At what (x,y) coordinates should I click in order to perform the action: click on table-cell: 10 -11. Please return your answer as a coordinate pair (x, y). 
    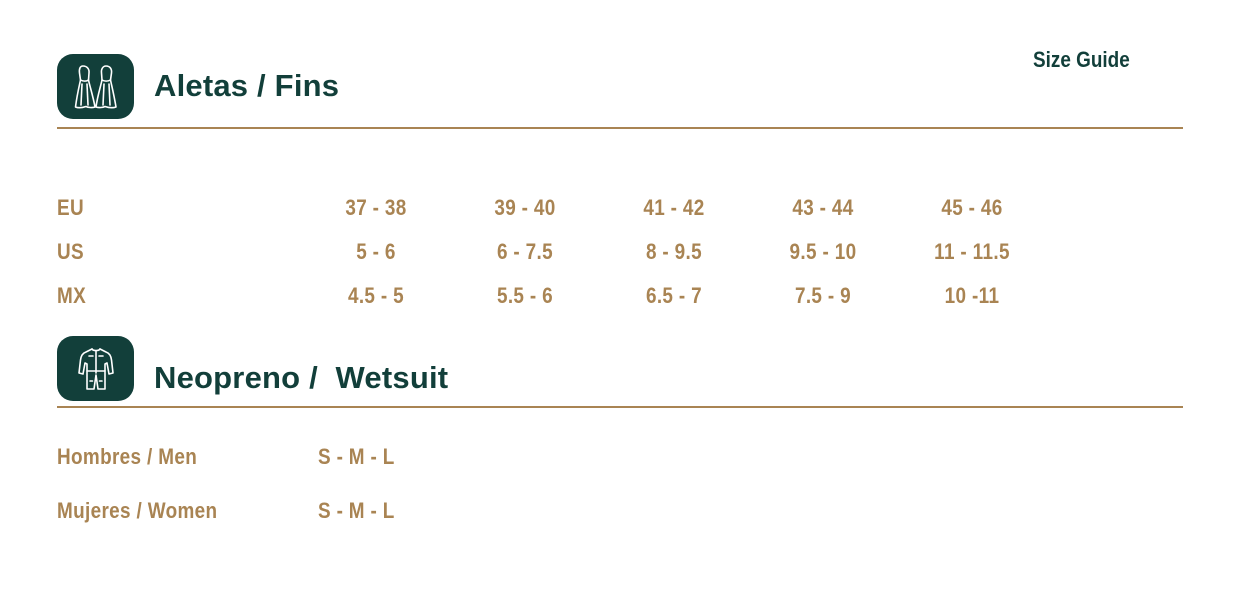
    Looking at the image, I should click on (972, 295).